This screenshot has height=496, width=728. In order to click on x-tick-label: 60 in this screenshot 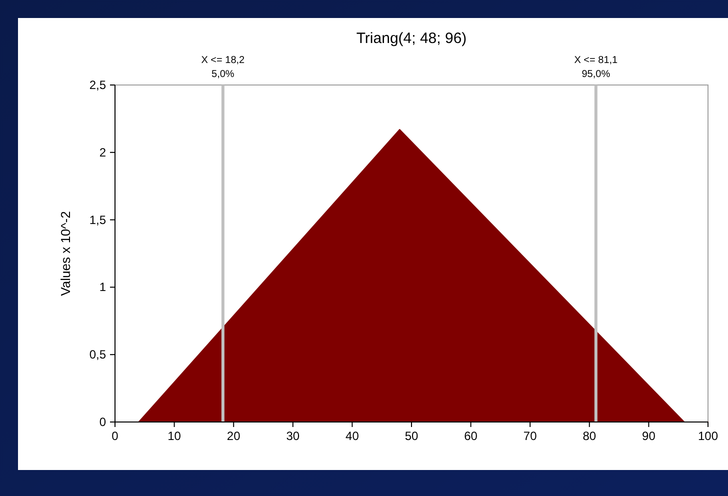, I will do `click(471, 436)`.